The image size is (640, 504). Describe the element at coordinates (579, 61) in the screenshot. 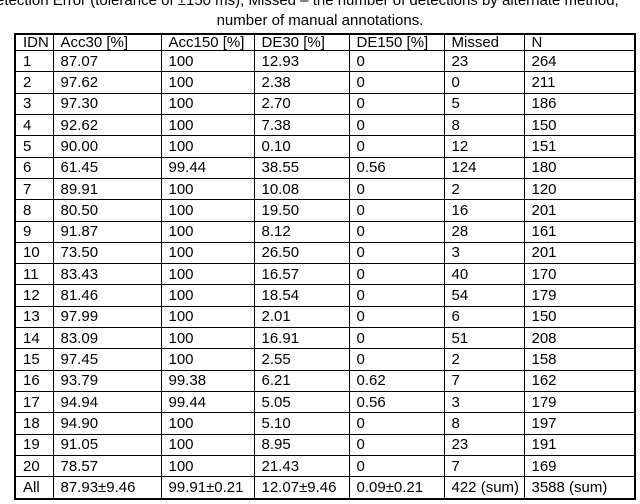

I see `table-cell: 264` at that location.